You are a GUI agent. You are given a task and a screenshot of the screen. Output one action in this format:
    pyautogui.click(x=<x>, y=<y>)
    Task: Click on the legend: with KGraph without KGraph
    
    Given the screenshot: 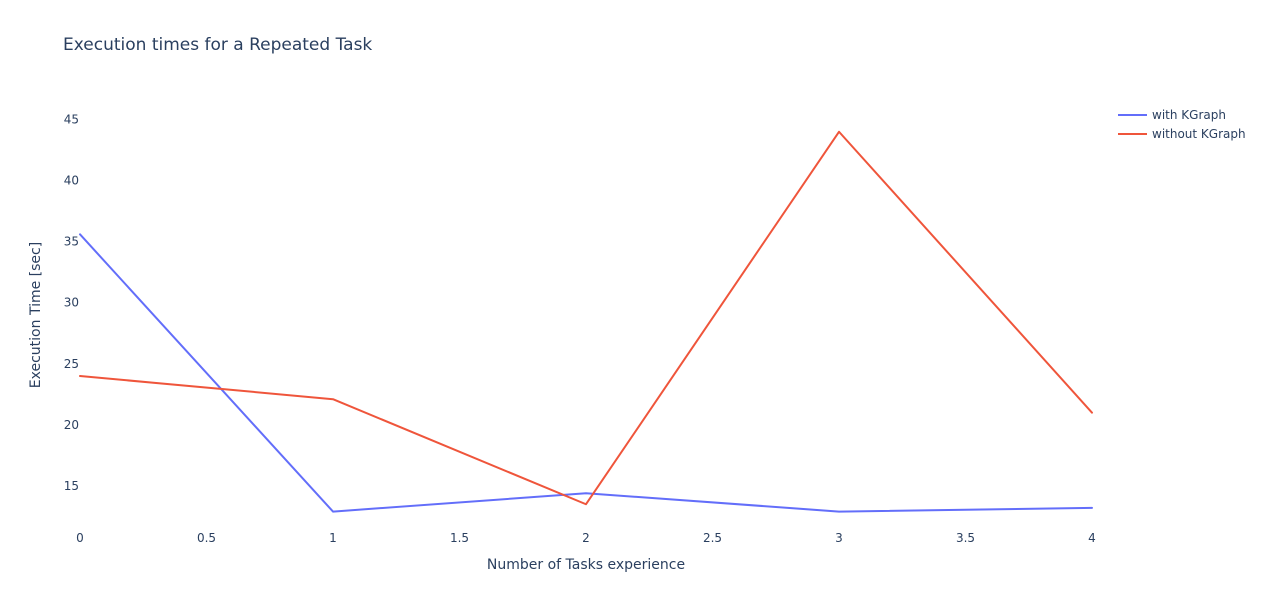 What is the action you would take?
    pyautogui.click(x=1182, y=124)
    